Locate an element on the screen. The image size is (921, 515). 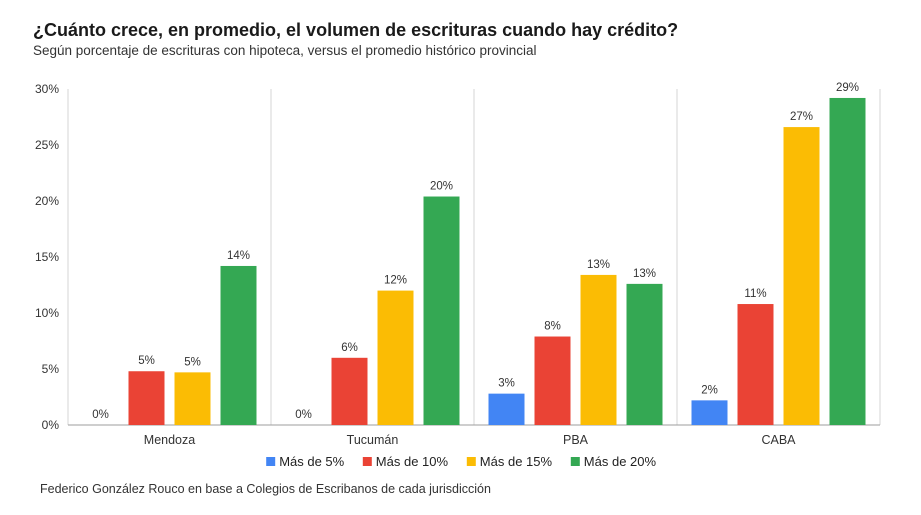
y-tick-label: 20% is located at coordinates (47, 201).